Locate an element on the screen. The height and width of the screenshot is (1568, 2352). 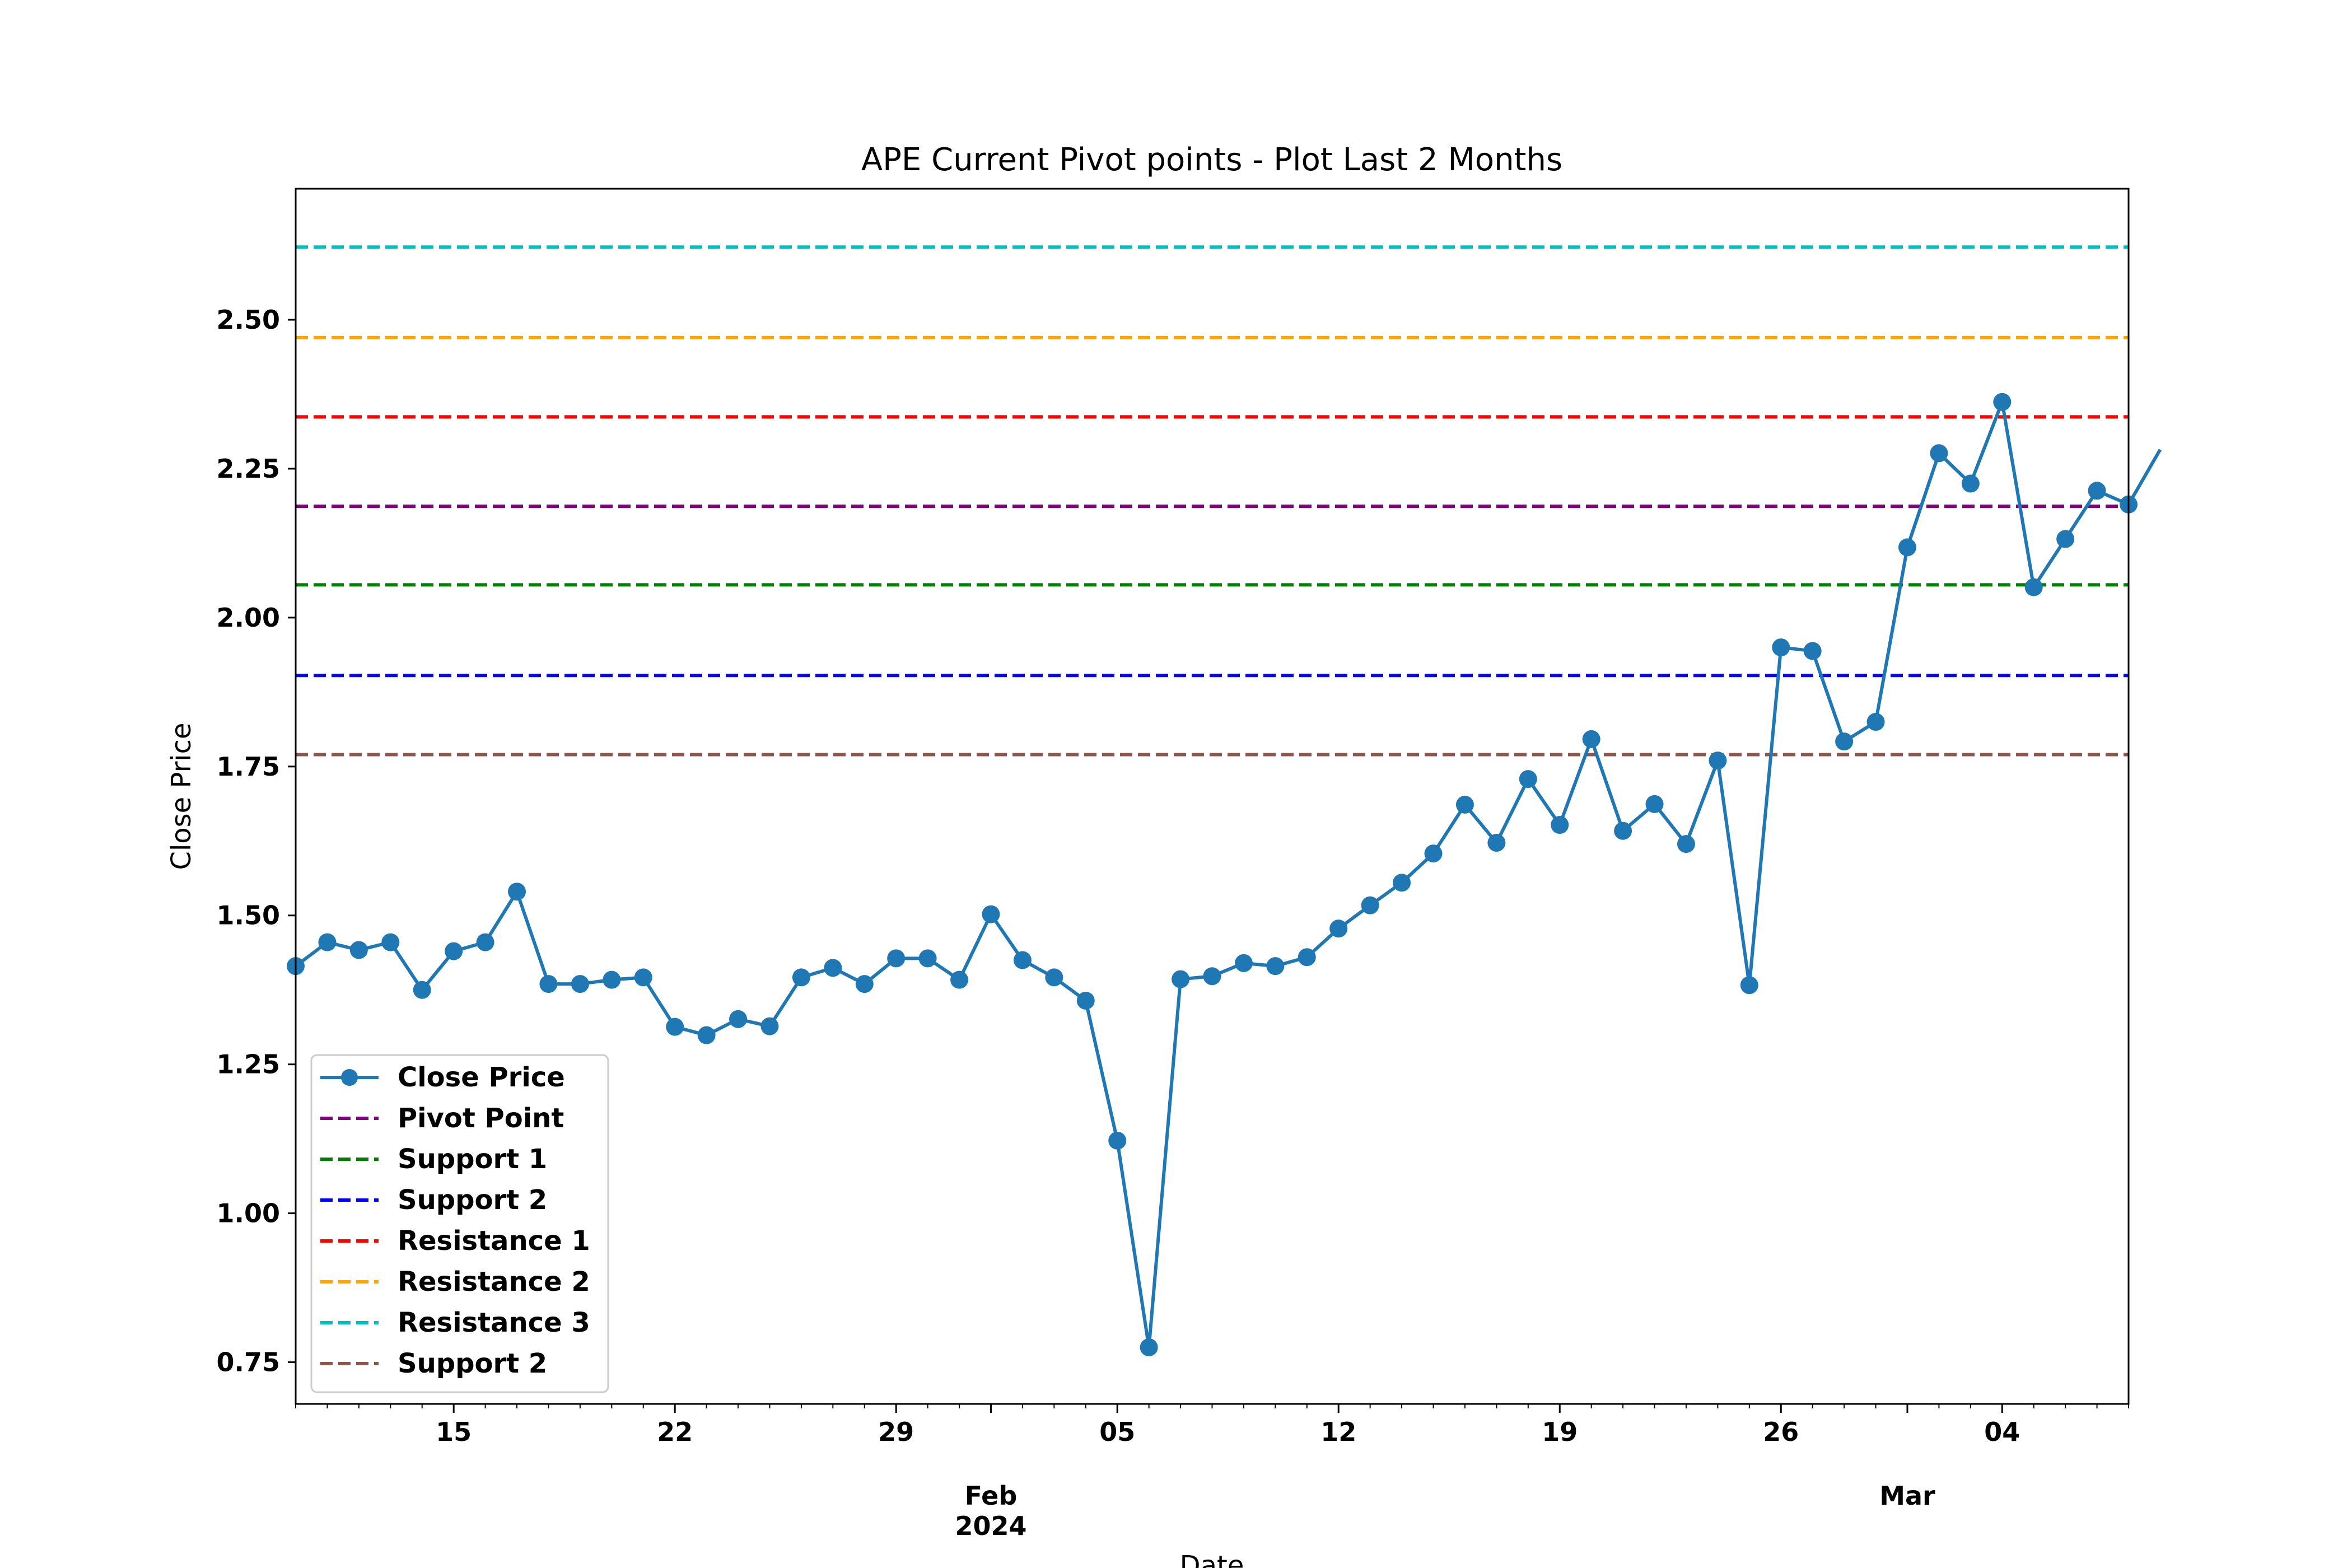
y-tick-label: 1.00 is located at coordinates (249, 1214).